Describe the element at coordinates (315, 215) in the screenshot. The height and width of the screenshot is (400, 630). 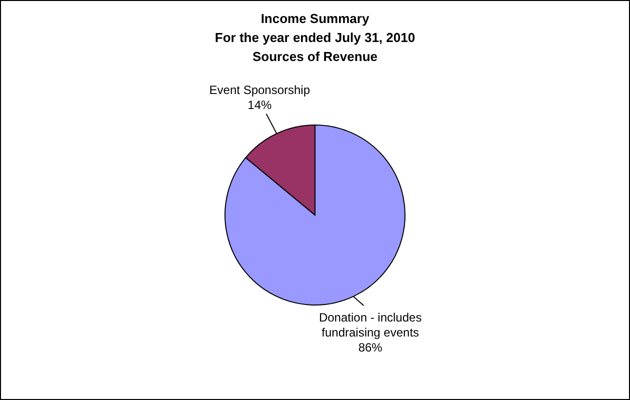
I see `pie-slice` at that location.